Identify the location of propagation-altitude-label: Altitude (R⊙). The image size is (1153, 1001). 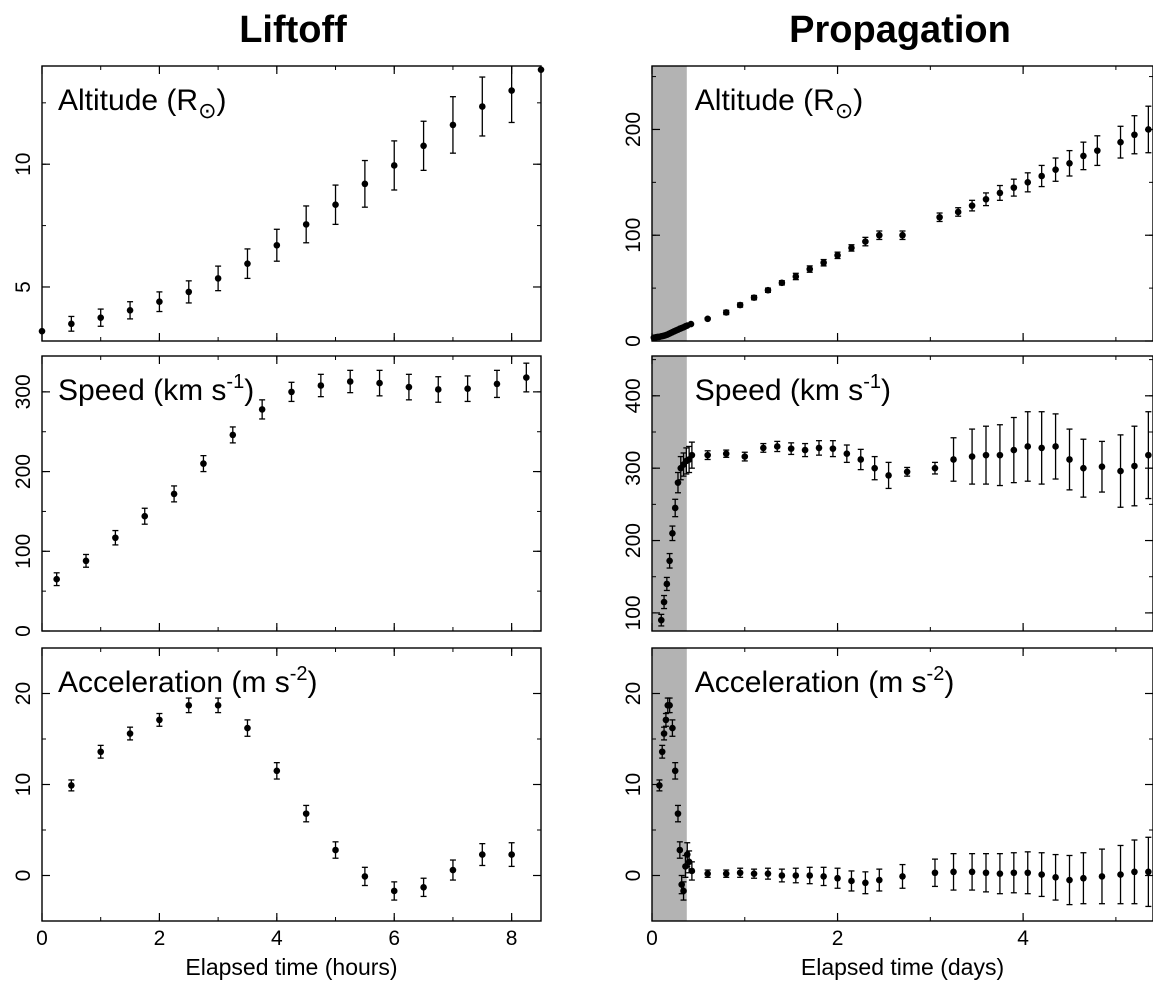
(779, 103).